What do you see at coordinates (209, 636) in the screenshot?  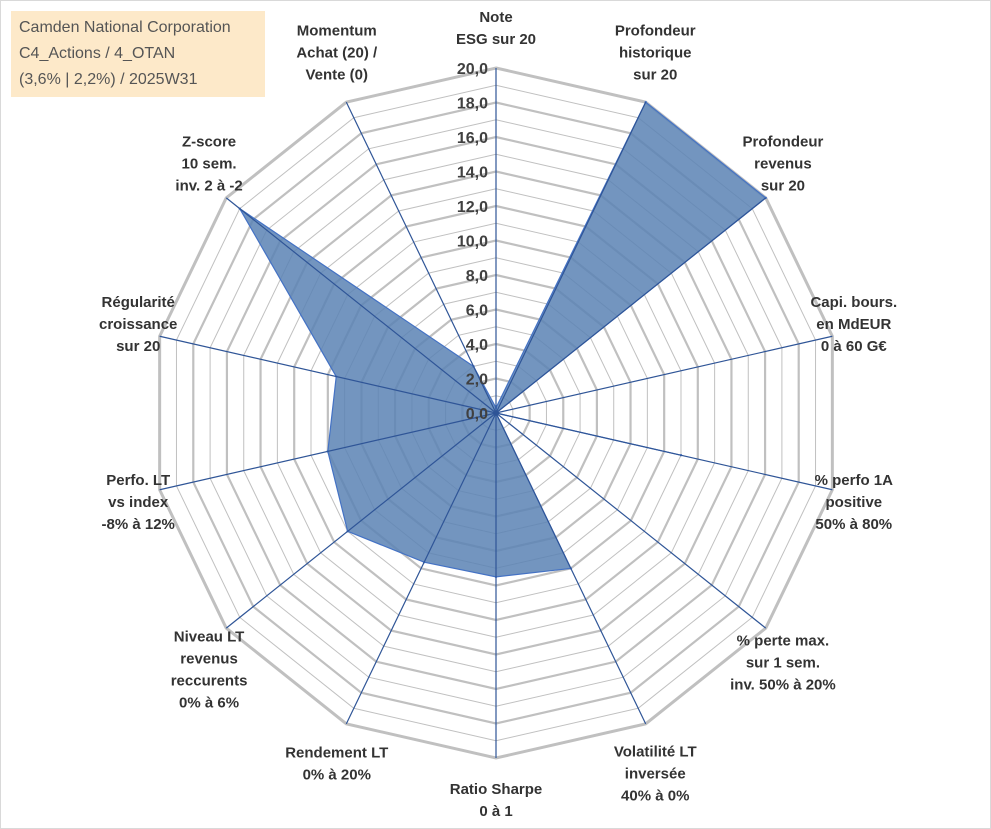 I see `axis-label-line: Niveau LT` at bounding box center [209, 636].